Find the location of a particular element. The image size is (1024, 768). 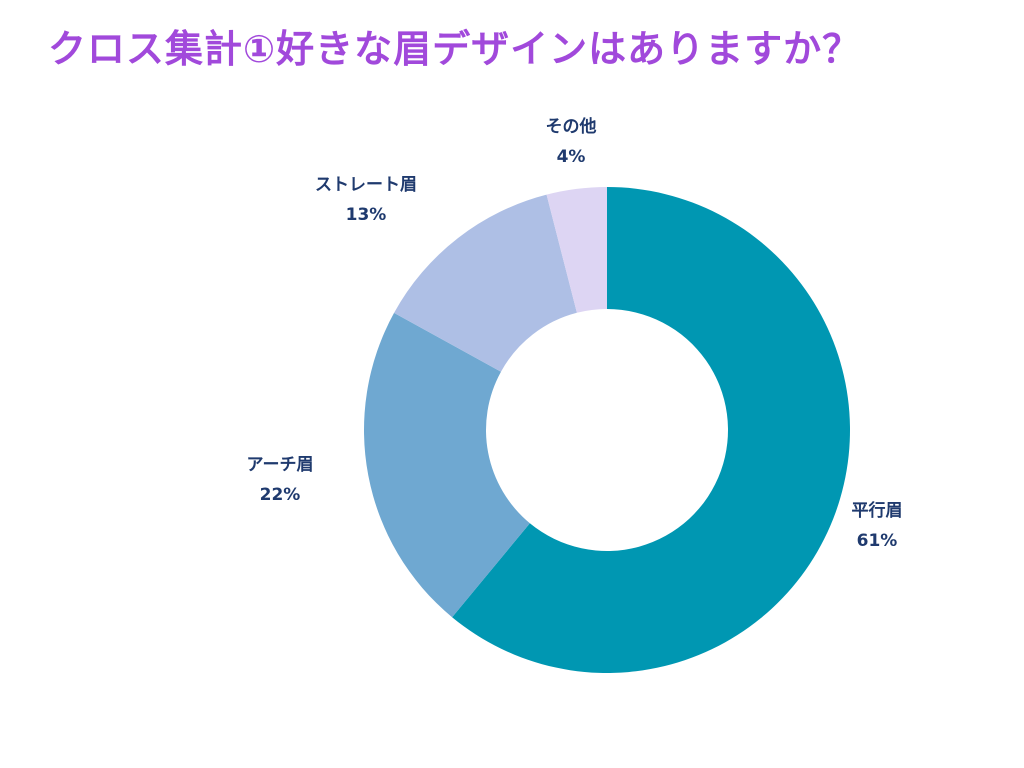

slice-label-name: 平行眉 is located at coordinates (877, 510).